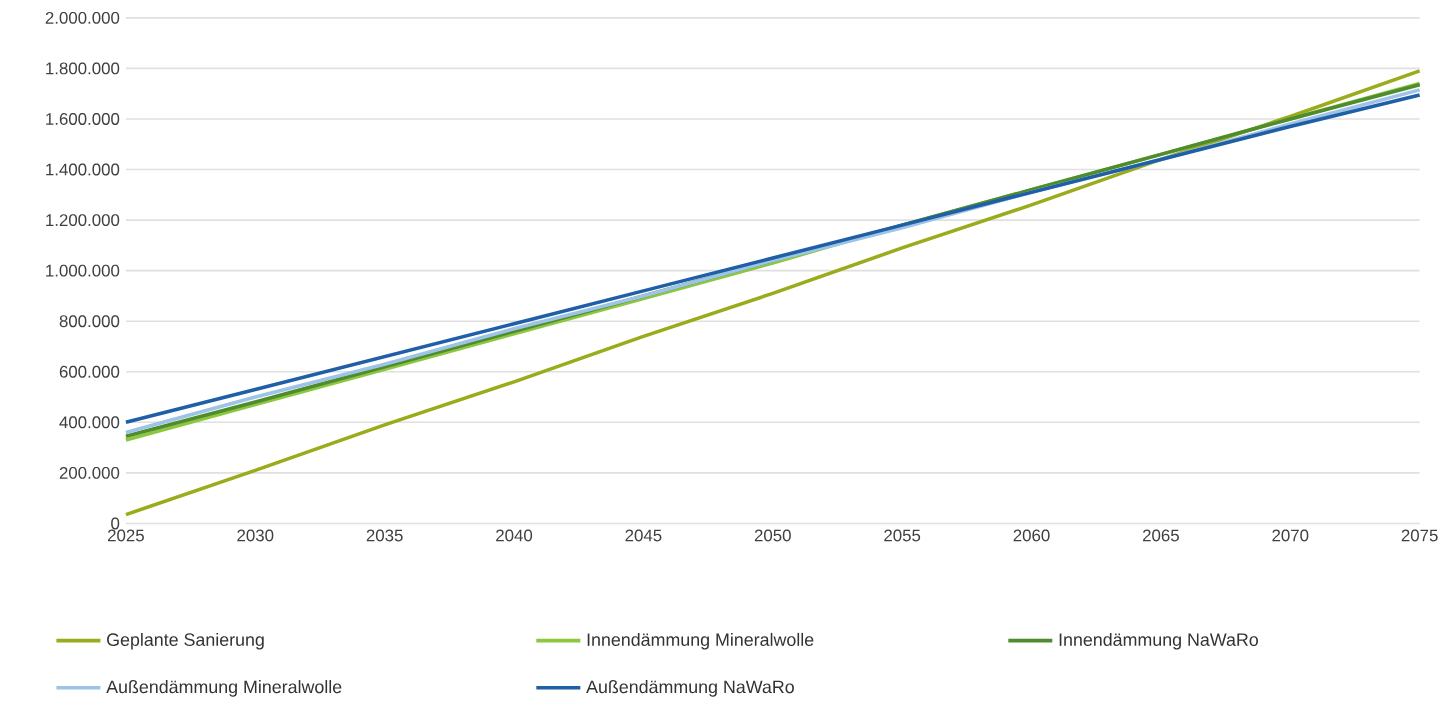 Image resolution: width=1444 pixels, height=707 pixels. What do you see at coordinates (83, 119) in the screenshot?
I see `y-tick-label: 1.600.000` at bounding box center [83, 119].